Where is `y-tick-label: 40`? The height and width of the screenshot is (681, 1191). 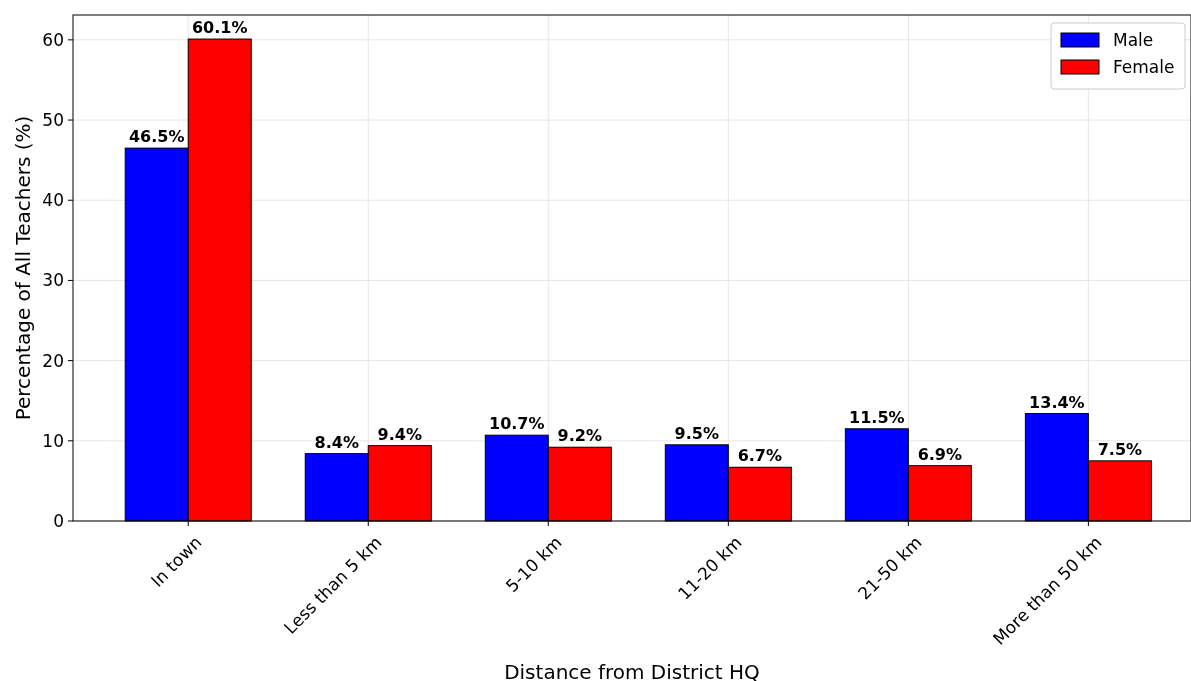 y-tick-label: 40 is located at coordinates (53, 200).